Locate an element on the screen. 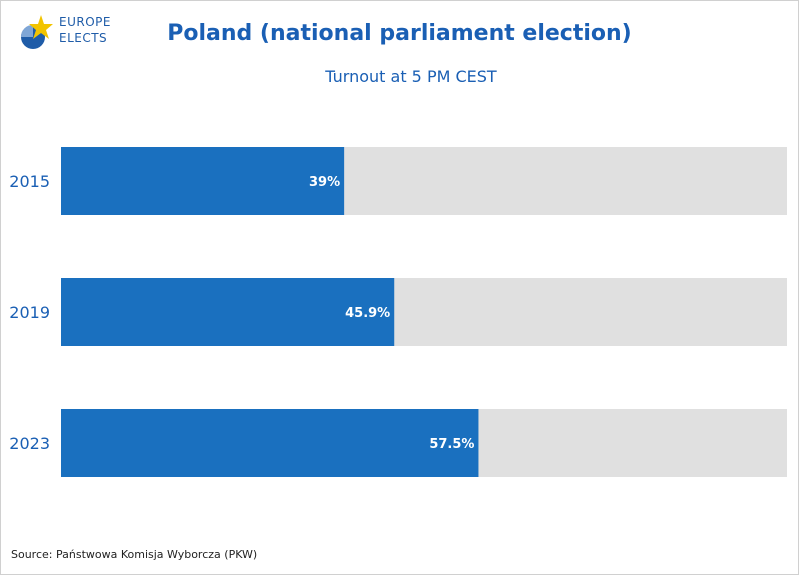 Image resolution: width=799 pixels, height=575 pixels. logo-star-icon is located at coordinates (37, 32).